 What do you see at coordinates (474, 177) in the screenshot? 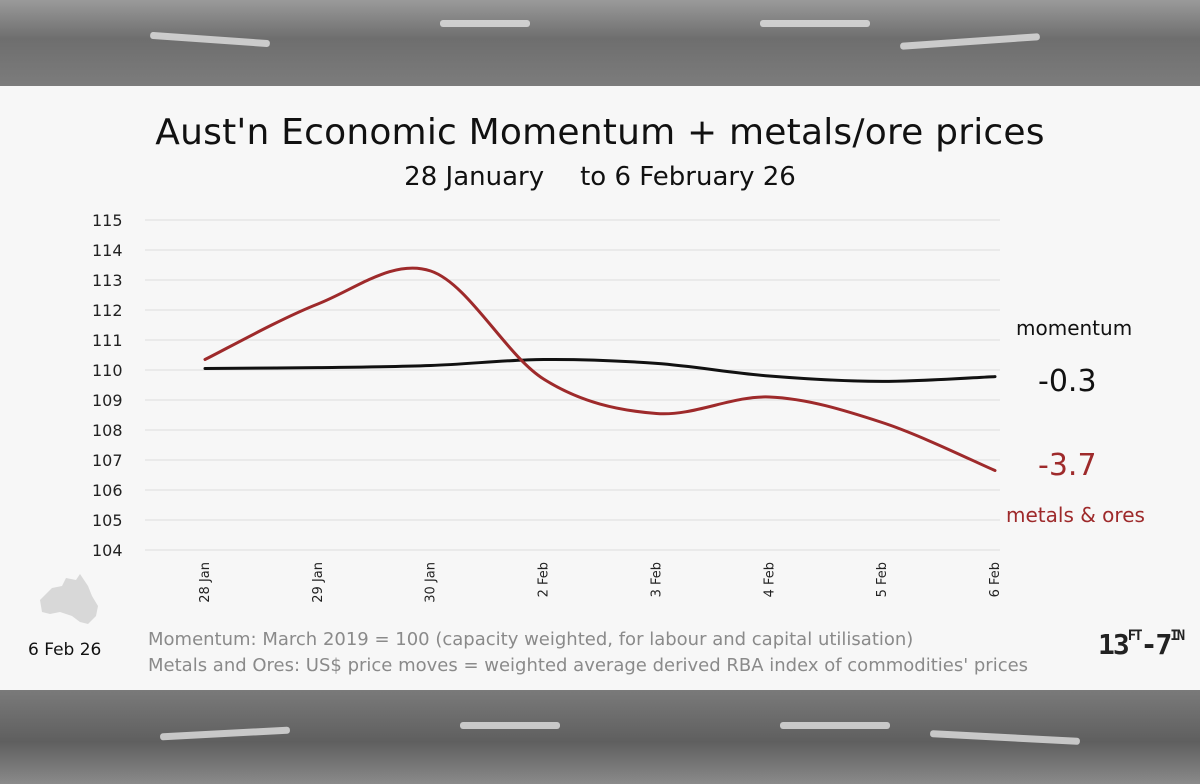
I see `subtitle-from: 28 January` at bounding box center [474, 177].